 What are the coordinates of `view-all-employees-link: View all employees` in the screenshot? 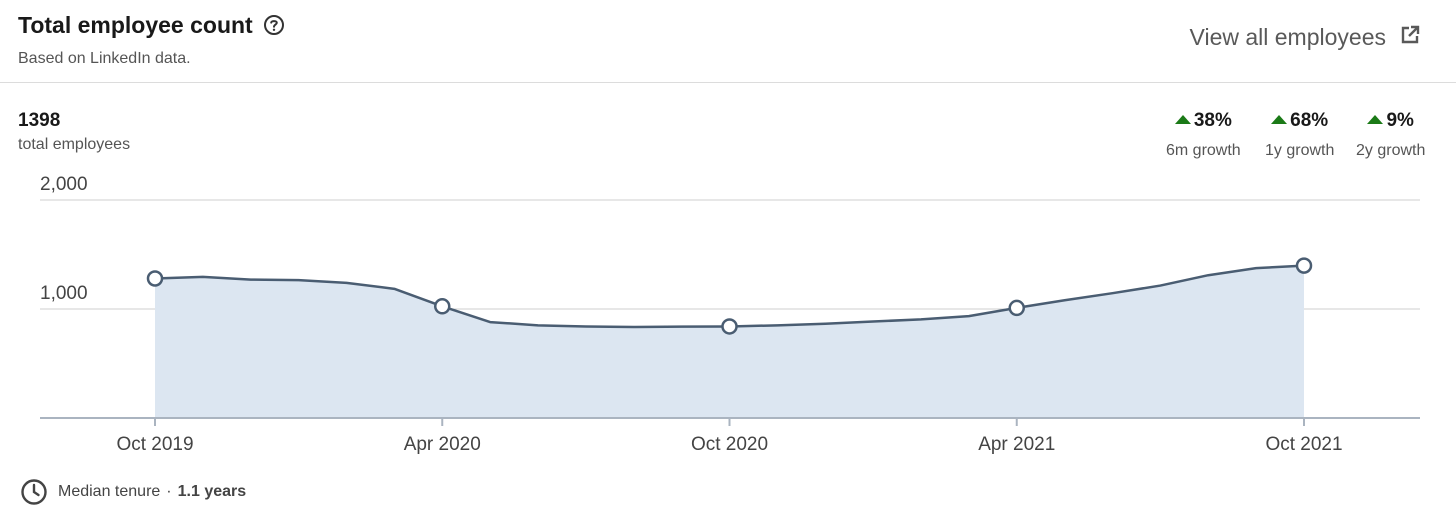 It's located at (1305, 37).